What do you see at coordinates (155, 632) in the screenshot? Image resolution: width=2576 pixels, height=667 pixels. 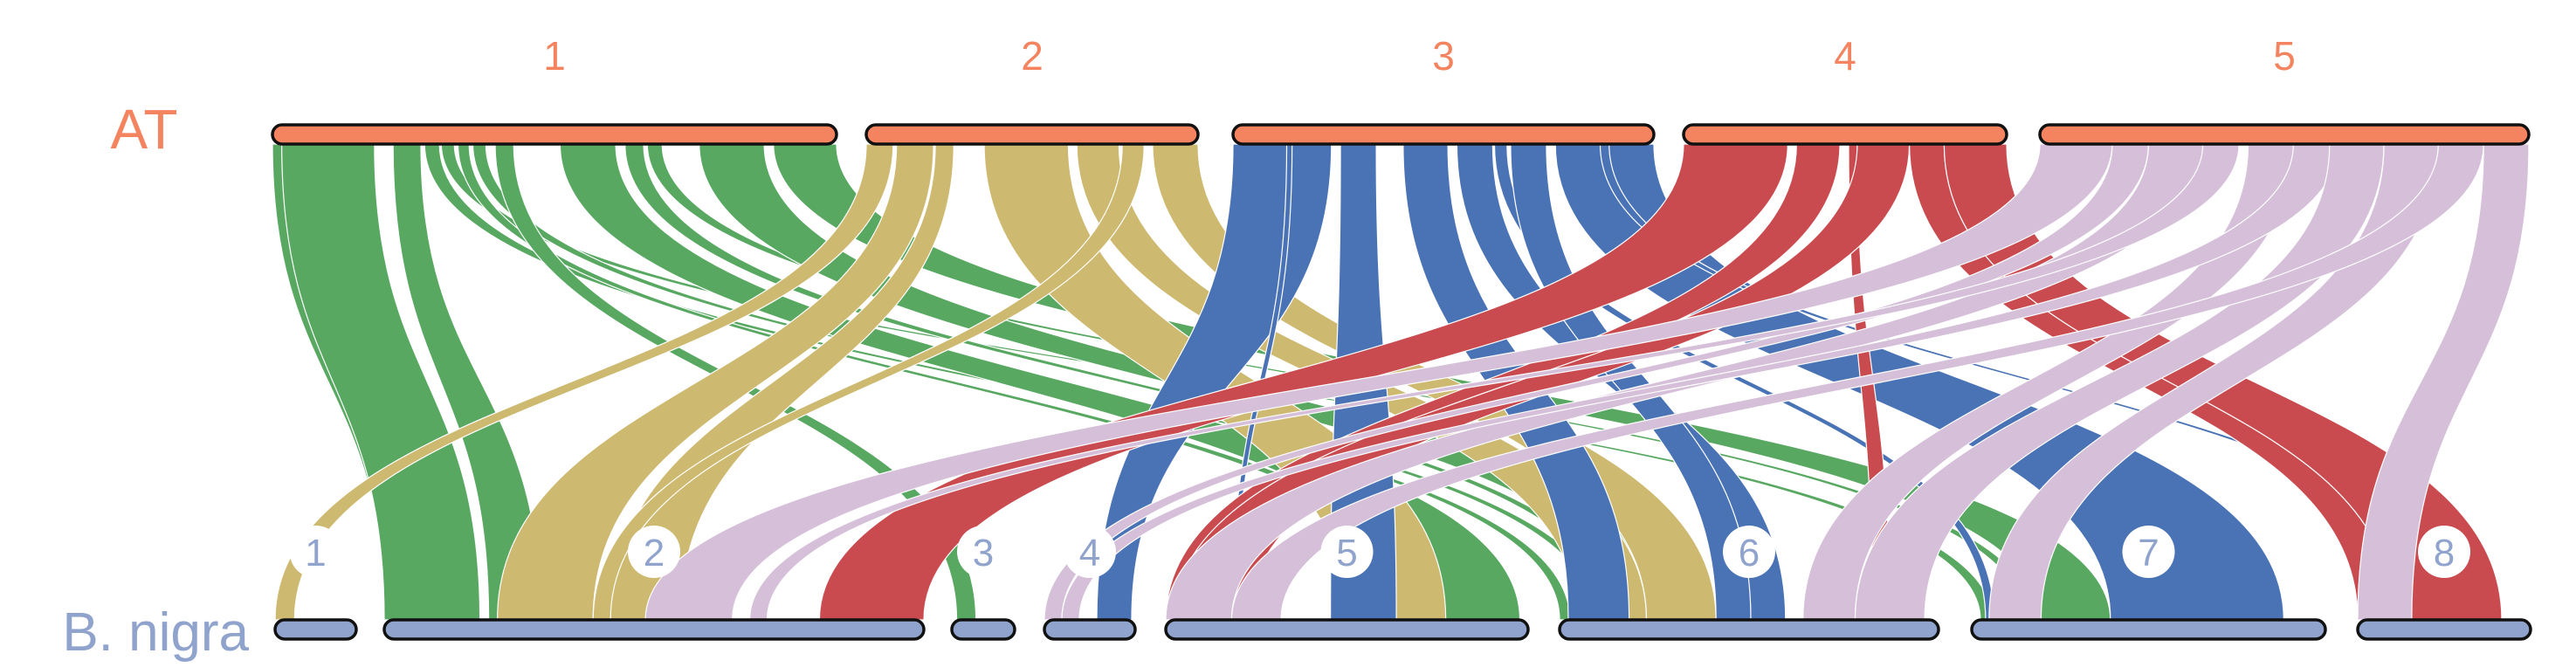 I see `bottom-genome-label: B. nigra` at bounding box center [155, 632].